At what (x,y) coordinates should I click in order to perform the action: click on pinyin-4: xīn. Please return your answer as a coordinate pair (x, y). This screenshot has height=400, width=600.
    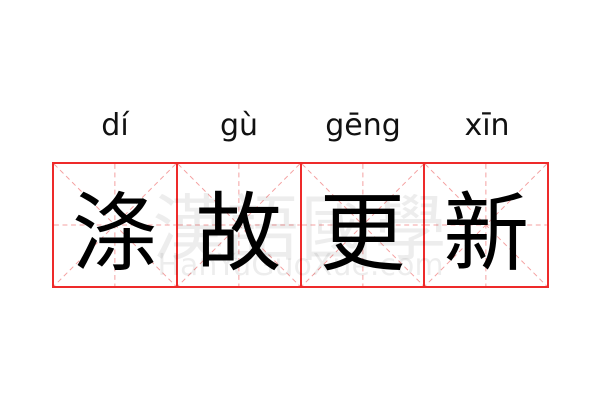
    Looking at the image, I should click on (487, 125).